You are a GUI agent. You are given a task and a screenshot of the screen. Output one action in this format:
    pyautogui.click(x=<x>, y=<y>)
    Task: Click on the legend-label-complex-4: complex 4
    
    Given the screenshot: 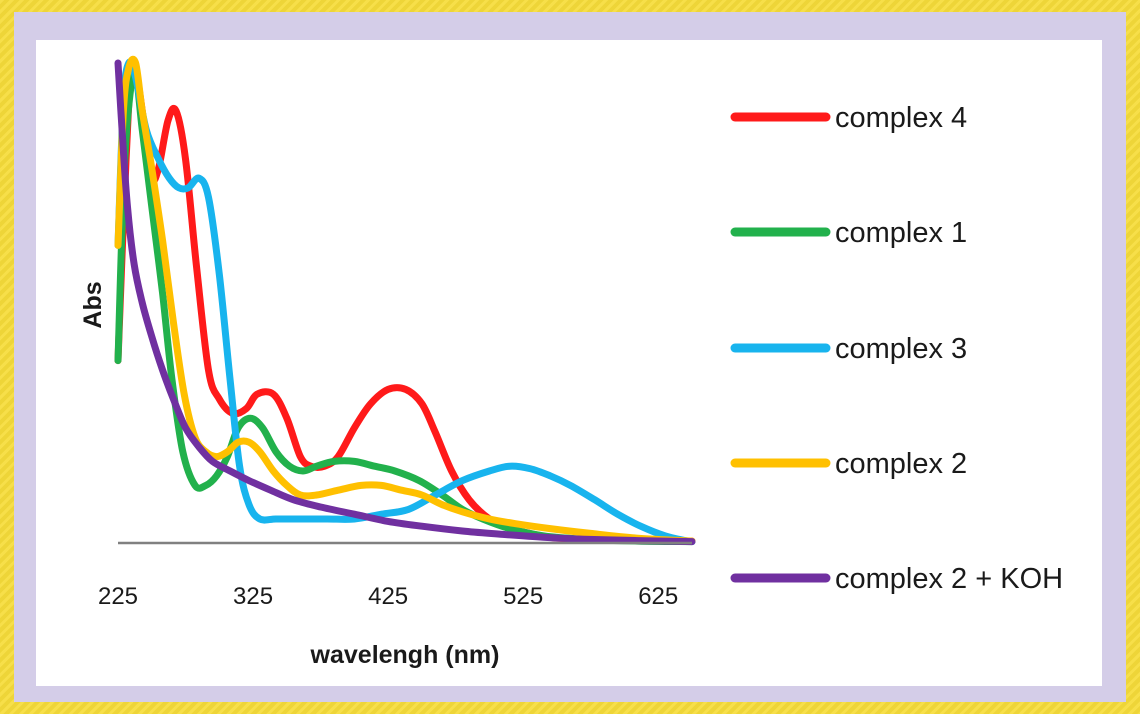 What is the action you would take?
    pyautogui.click(x=901, y=118)
    